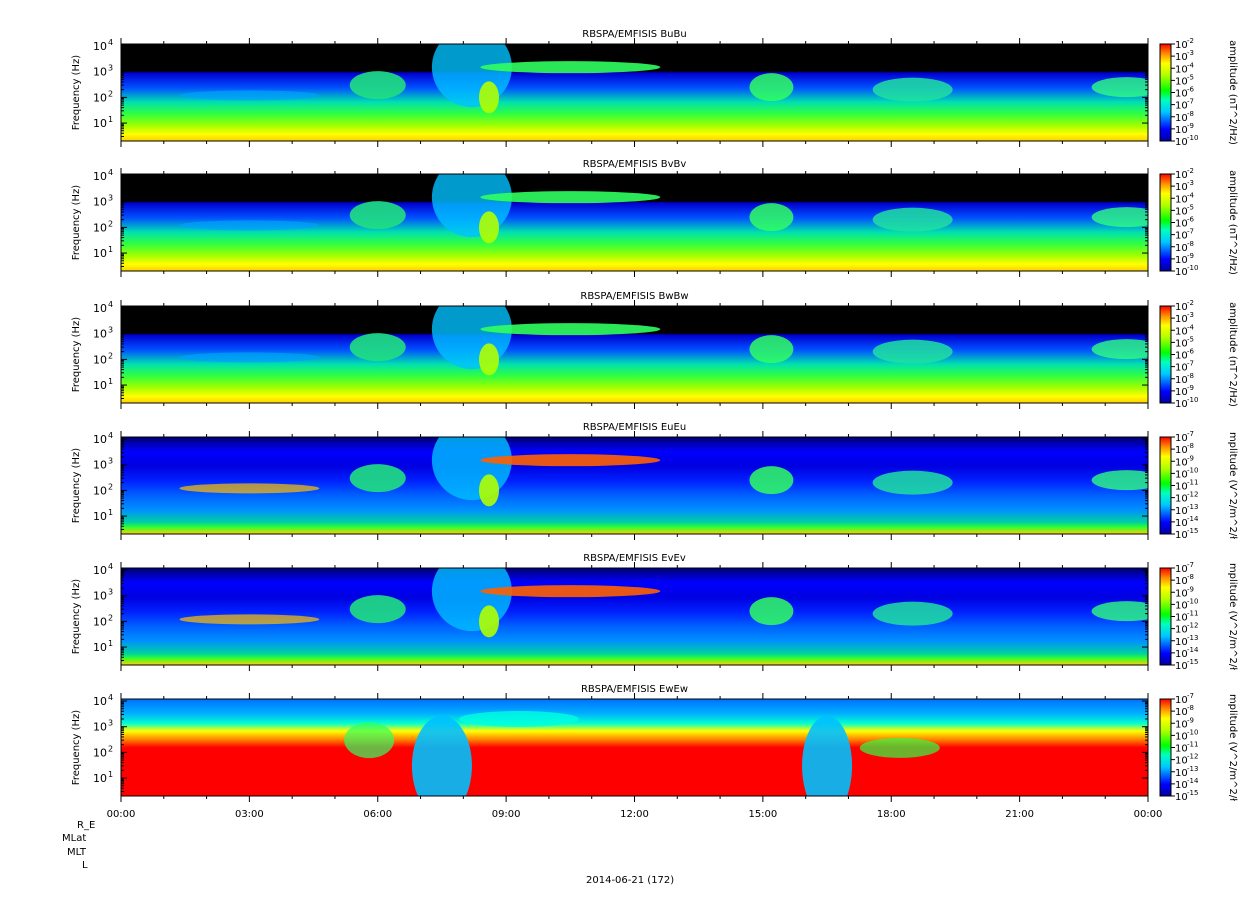 Image resolution: width=1248 pixels, height=899 pixels. I want to click on panel-title: RBSPA/EMFISIS EvEv, so click(634, 558).